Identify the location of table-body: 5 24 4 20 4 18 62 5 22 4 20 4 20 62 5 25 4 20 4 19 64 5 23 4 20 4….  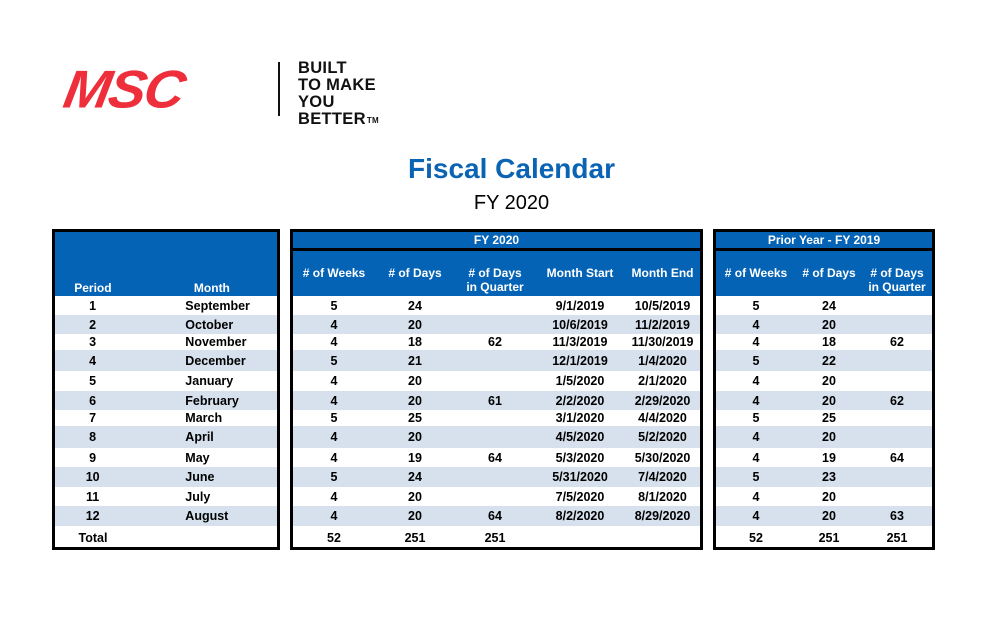
(824, 423).